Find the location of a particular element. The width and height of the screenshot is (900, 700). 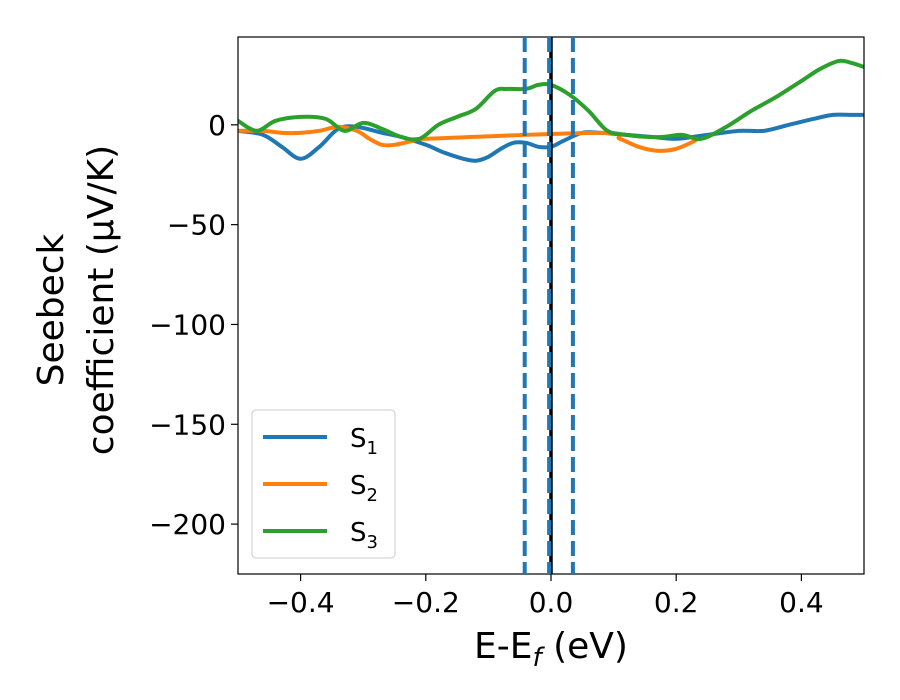

y-tick-label: −200 is located at coordinates (187, 524).